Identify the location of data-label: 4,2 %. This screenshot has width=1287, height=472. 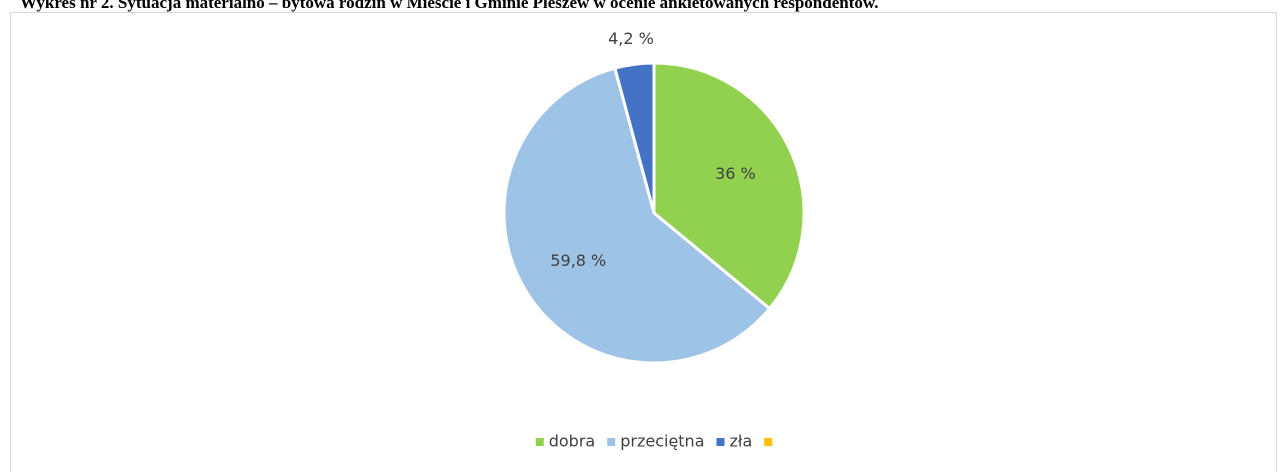
(631, 38).